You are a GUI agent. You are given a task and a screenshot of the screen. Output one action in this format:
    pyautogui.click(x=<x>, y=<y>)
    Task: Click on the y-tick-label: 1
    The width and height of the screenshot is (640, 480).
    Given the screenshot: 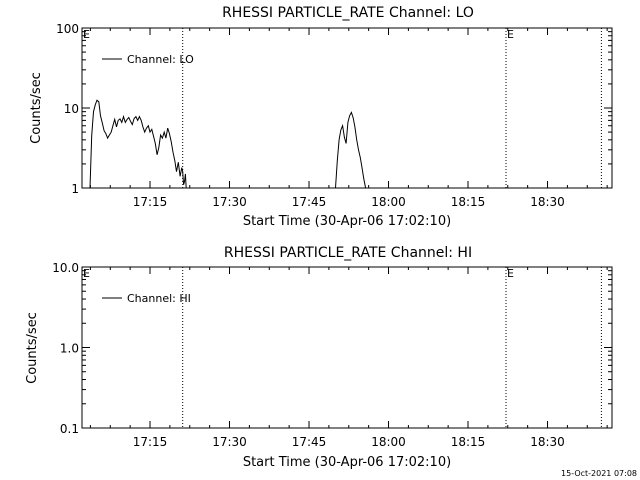 What is the action you would take?
    pyautogui.click(x=75, y=189)
    